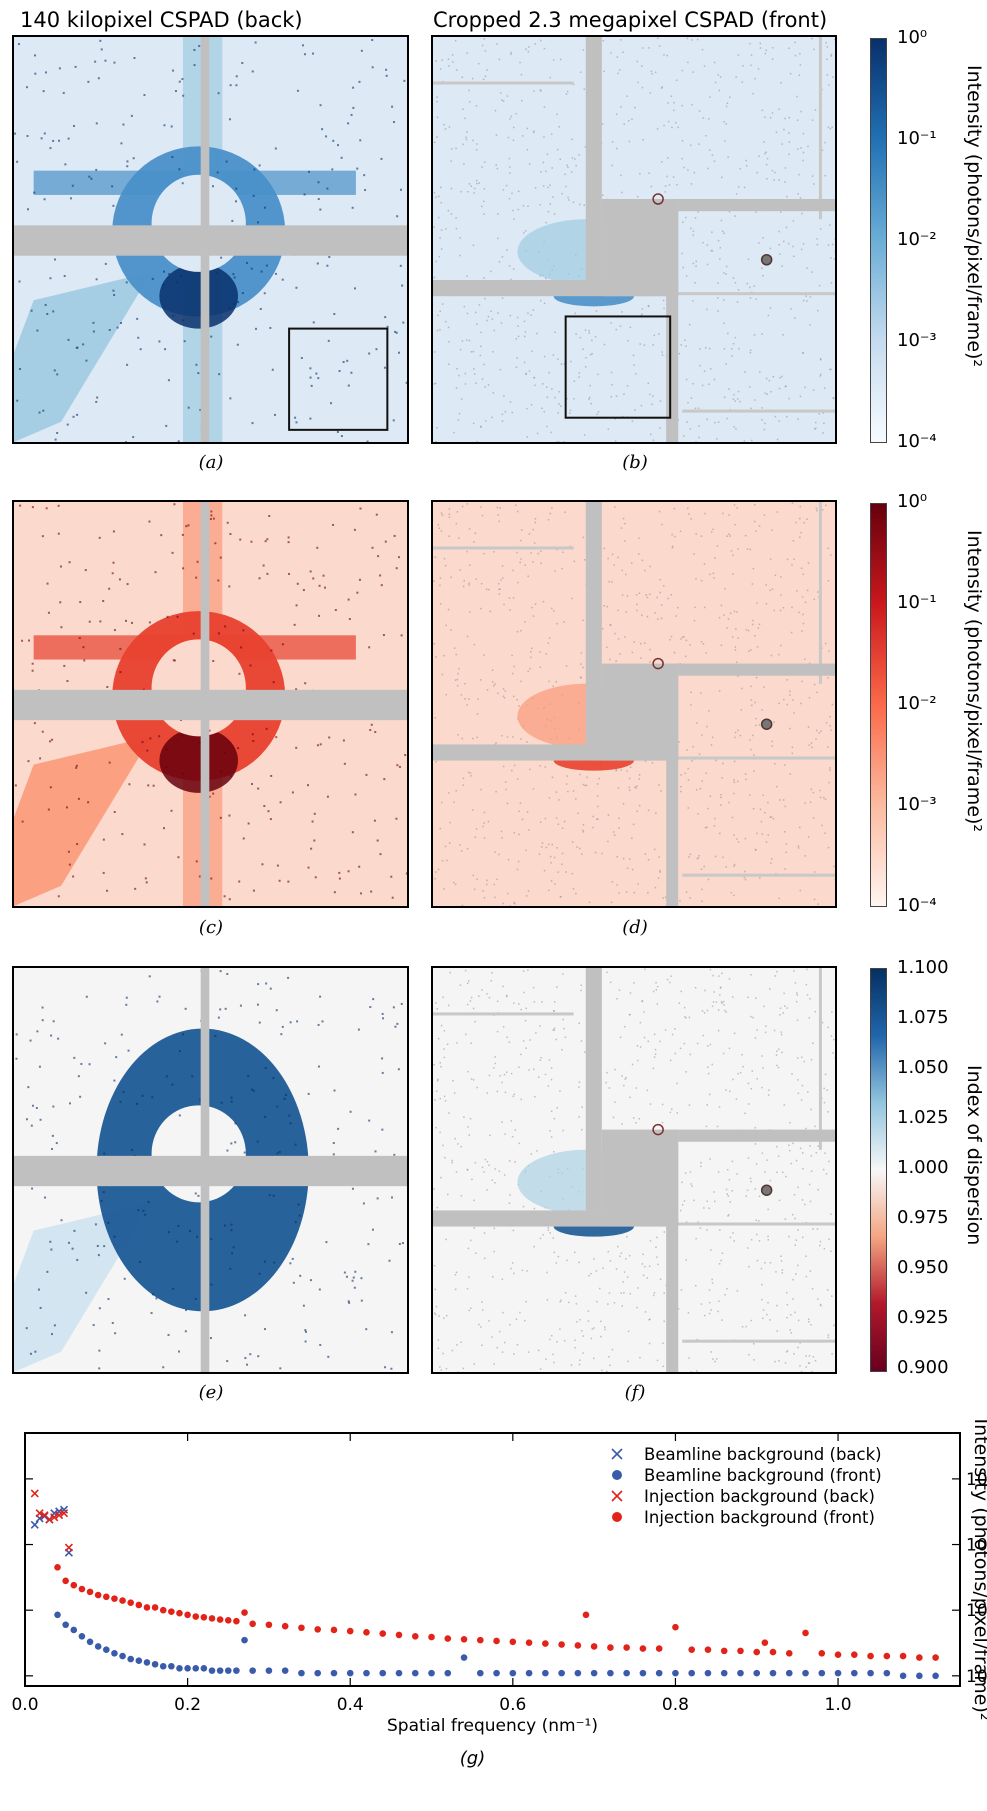 The height and width of the screenshot is (1811, 987). I want to click on panel-label-g: (g), so click(472, 1758).